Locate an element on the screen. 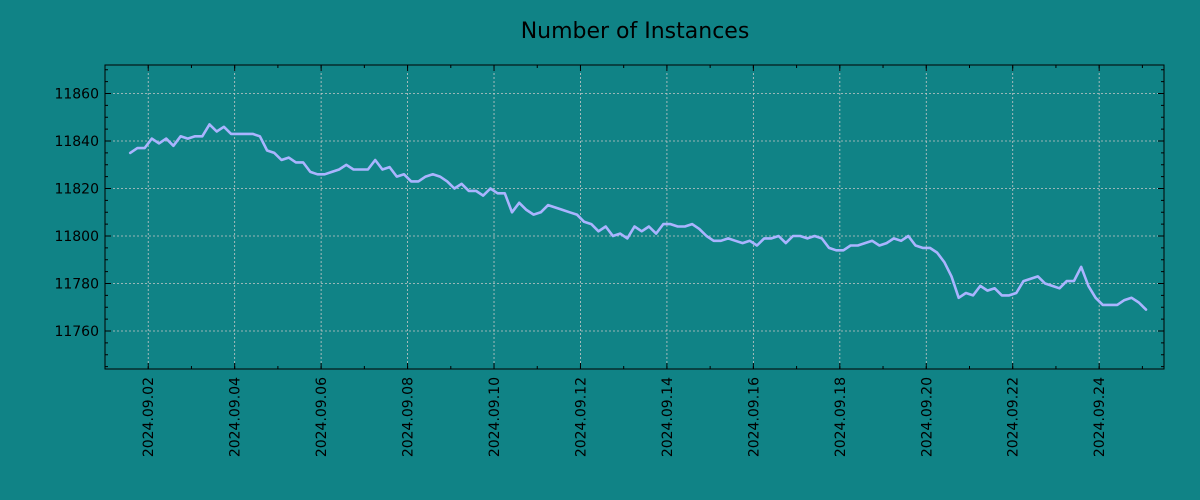 This screenshot has width=1200, height=500. x-tick-label: 2024.09.08 is located at coordinates (409, 417).